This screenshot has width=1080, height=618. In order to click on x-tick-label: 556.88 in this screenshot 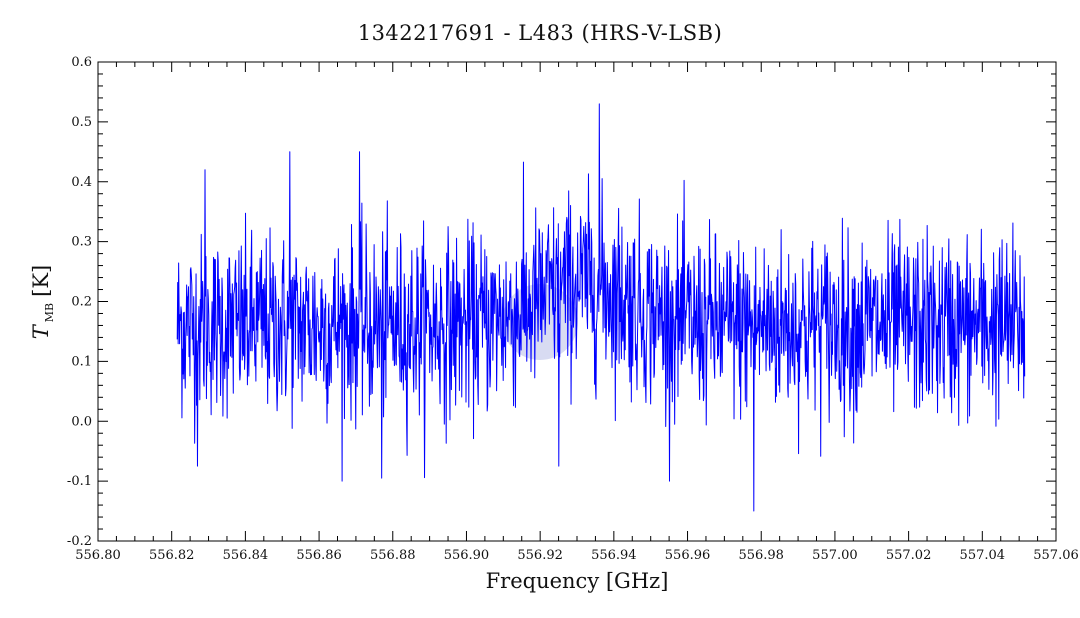, I will do `click(393, 555)`.